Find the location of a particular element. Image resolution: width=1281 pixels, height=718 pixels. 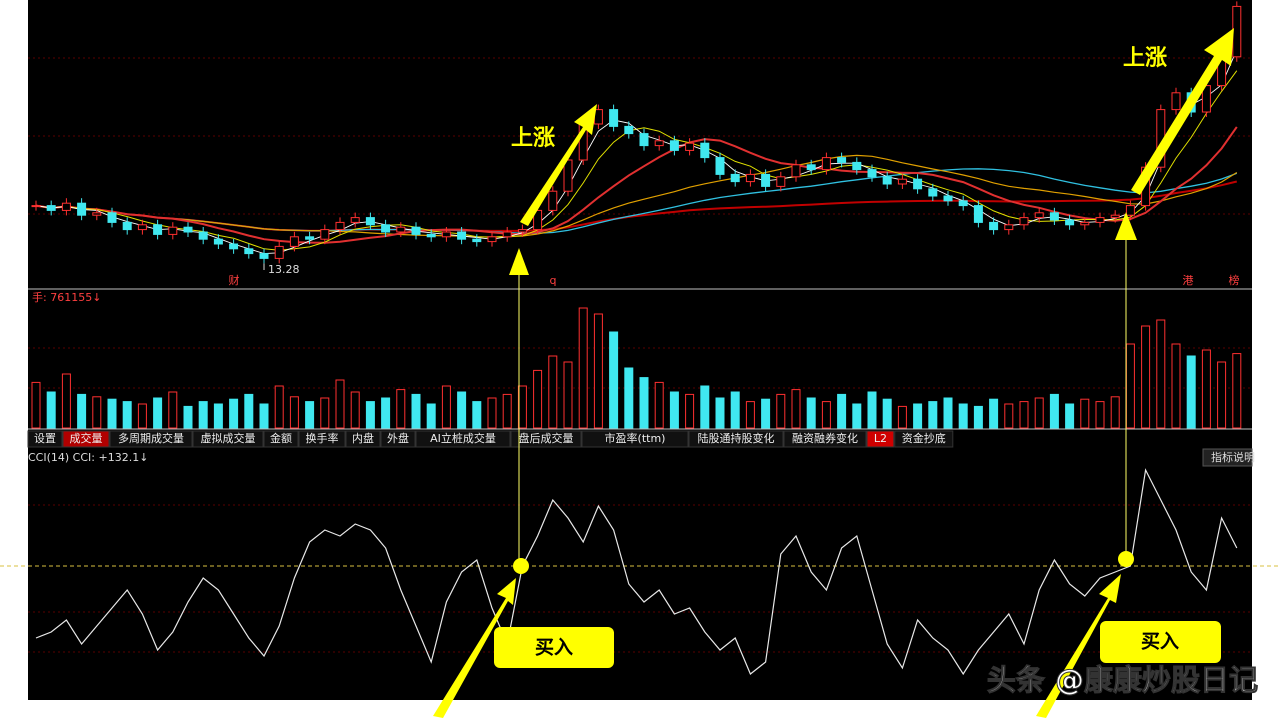

tab-label: 市盈率(ttm) is located at coordinates (635, 438).